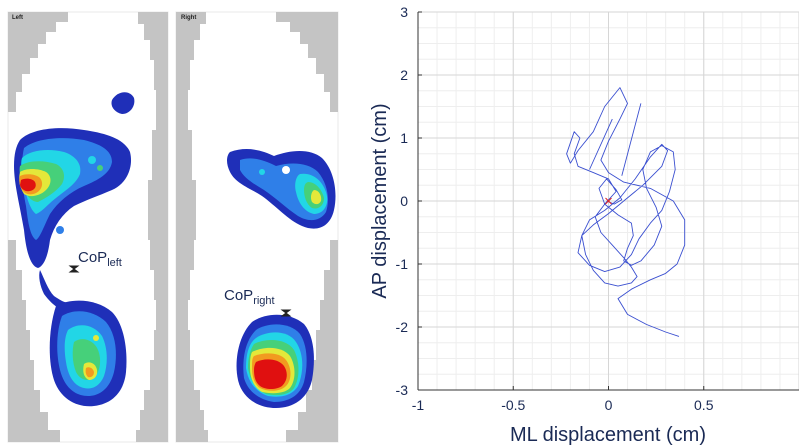 The height and width of the screenshot is (448, 799). Describe the element at coordinates (275, 361) in the screenshot. I see `right-heel-pressure` at that location.